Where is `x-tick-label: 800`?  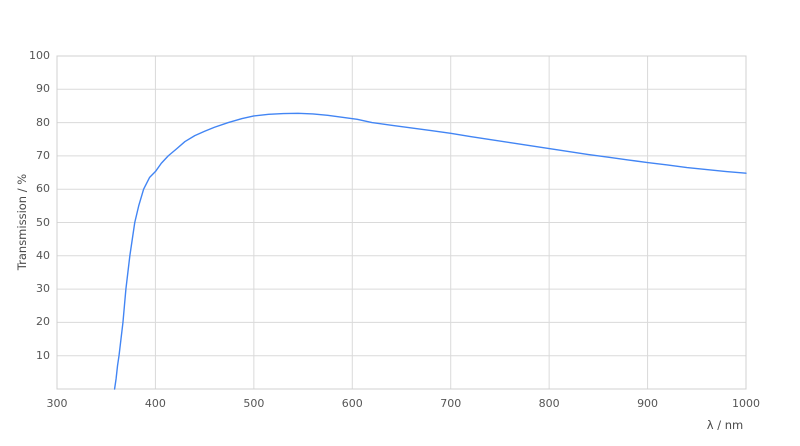
x-tick-label: 800 is located at coordinates (549, 403).